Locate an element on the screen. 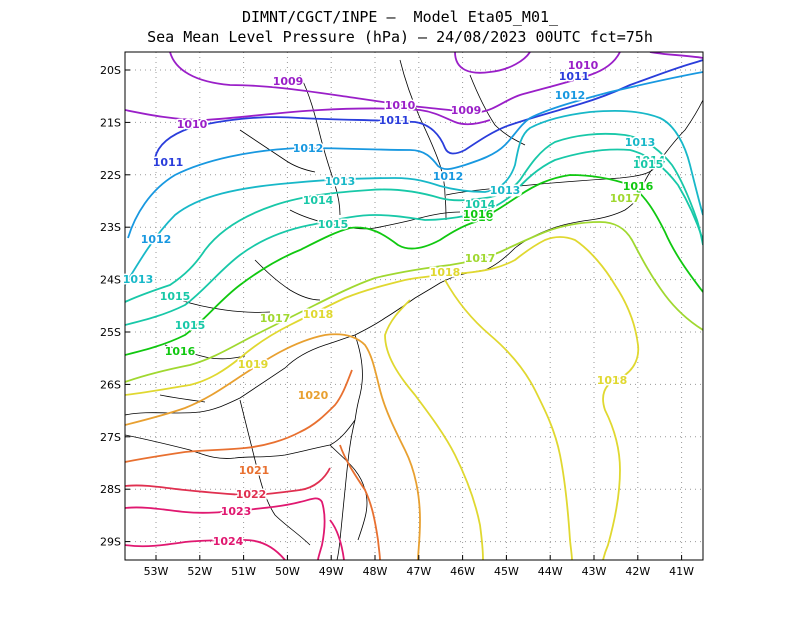 This screenshot has width=800, height=618. lon-label: 53W is located at coordinates (156, 571).